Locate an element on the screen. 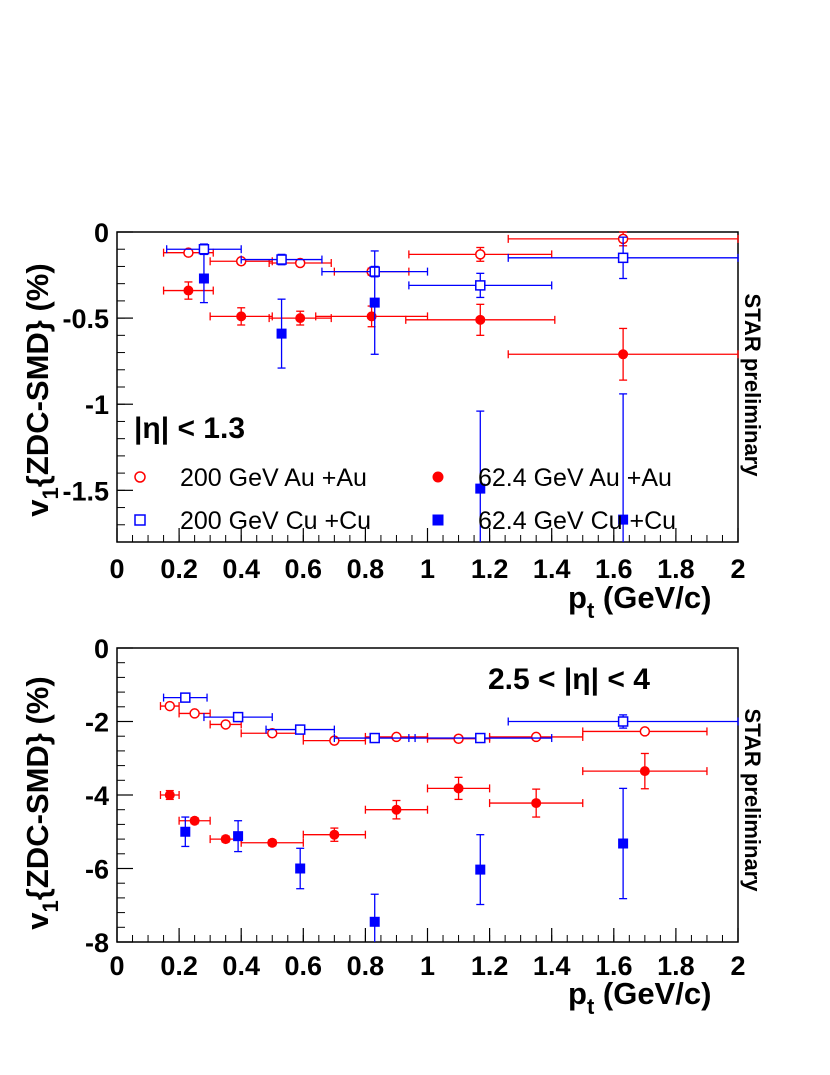 Image resolution: width=830 pixels, height=1075 pixels. x-tick-label: 0.4 is located at coordinates (241, 966).